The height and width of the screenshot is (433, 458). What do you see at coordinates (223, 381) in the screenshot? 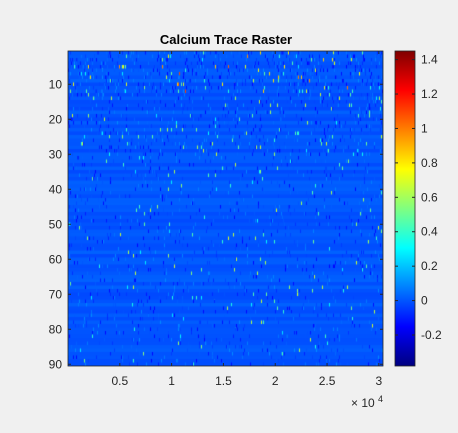
I see `x-tick-label: 1.5` at bounding box center [223, 381].